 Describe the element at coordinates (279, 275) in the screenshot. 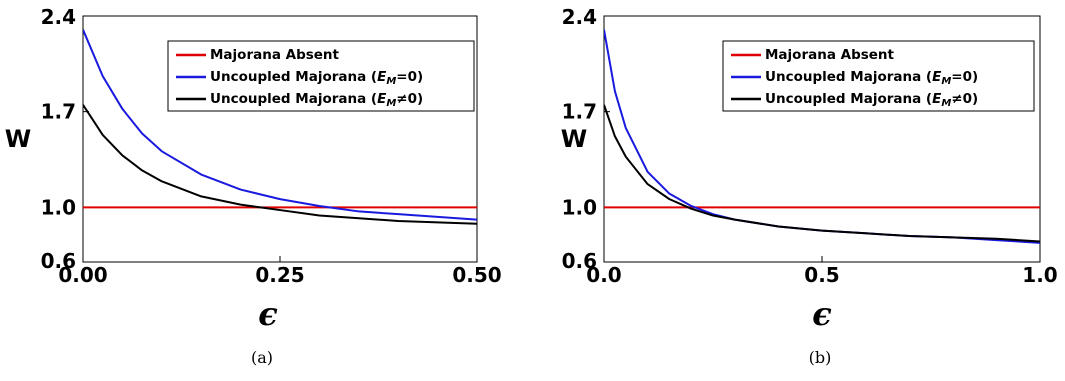

I see `x-tick-label: 0.25` at that location.